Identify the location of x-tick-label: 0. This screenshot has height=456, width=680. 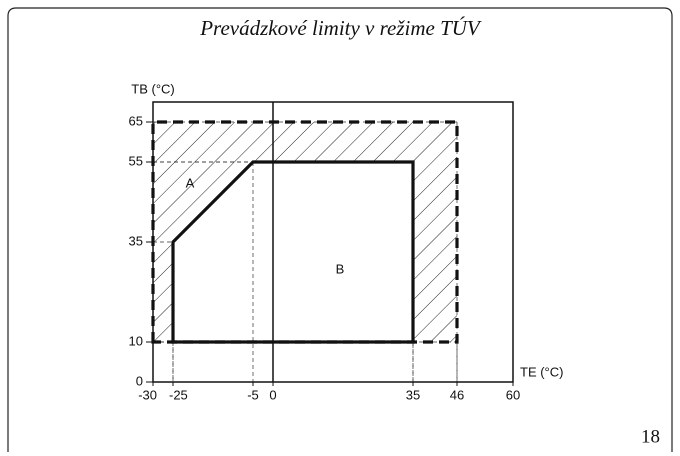
(272, 394).